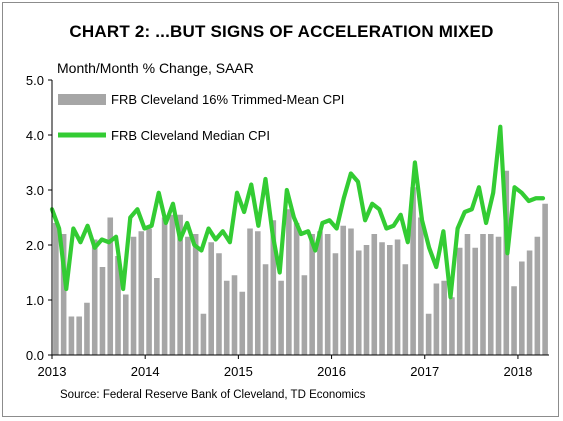  I want to click on legend-label-line: FRB Cleveland Median CPI, so click(190, 135).